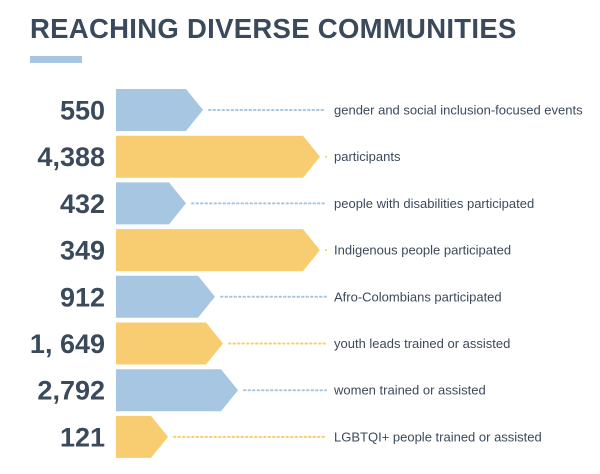 The image size is (600, 474). I want to click on category-label: people with disabilities participated, so click(434, 203).